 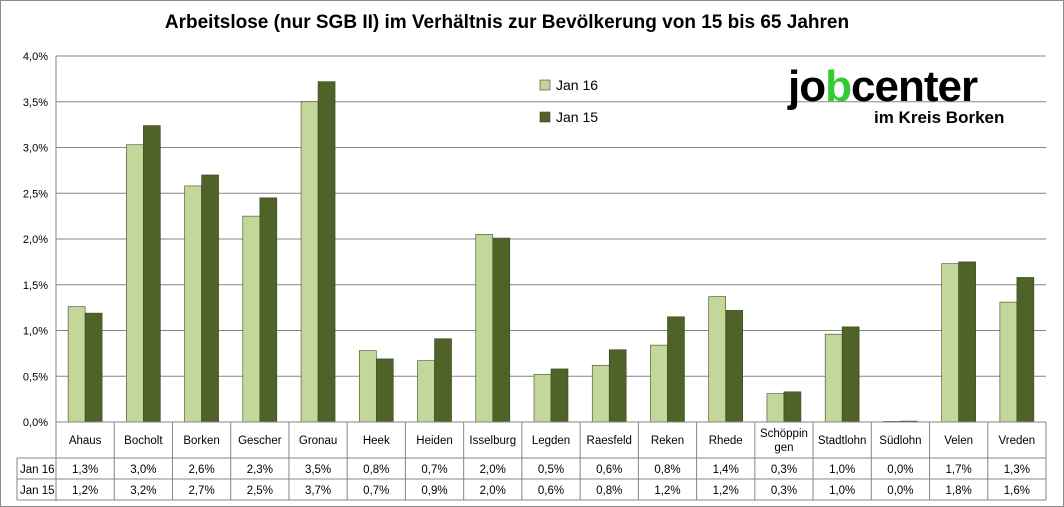 What do you see at coordinates (551, 470) in the screenshot?
I see `data-label: 0,5%` at bounding box center [551, 470].